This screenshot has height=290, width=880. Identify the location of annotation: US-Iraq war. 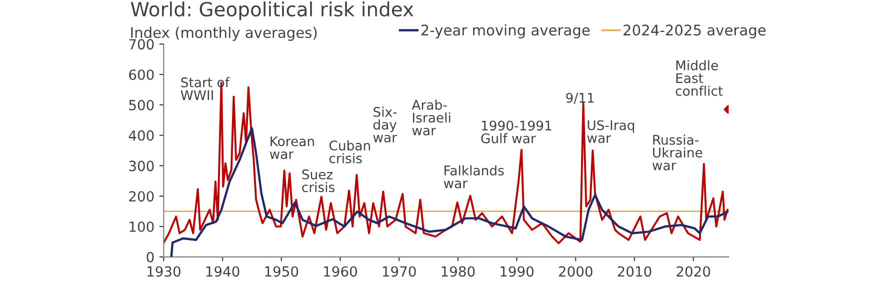
(610, 131).